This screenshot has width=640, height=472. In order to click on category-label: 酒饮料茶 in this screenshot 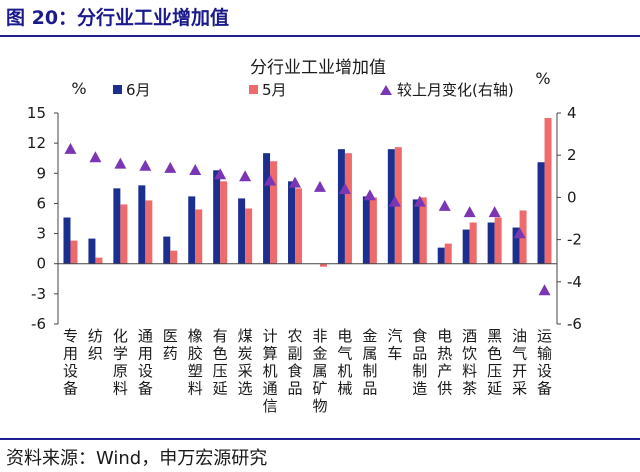, I will do `click(469, 362)`.